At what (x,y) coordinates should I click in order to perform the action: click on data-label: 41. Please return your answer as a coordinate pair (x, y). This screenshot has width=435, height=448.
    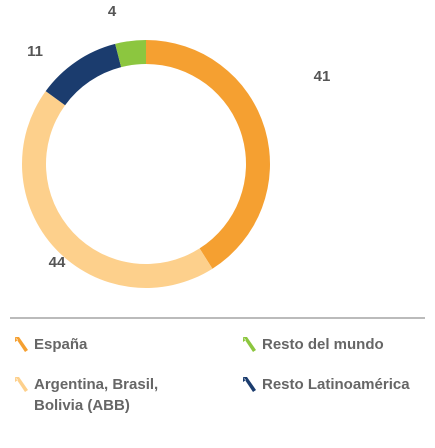
    Looking at the image, I should click on (322, 76).